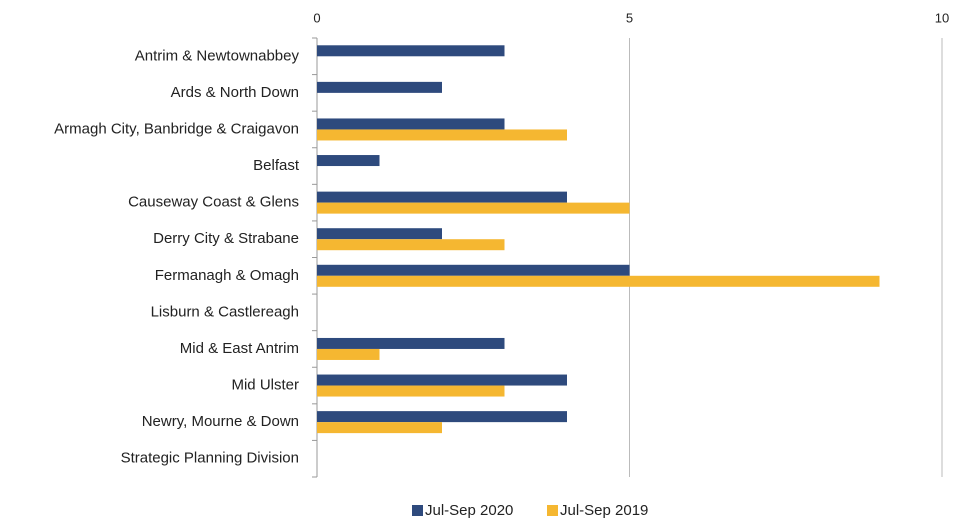 The height and width of the screenshot is (525, 953). Describe the element at coordinates (226, 238) in the screenshot. I see `y-tick-label: Derry City & Strabane` at that location.